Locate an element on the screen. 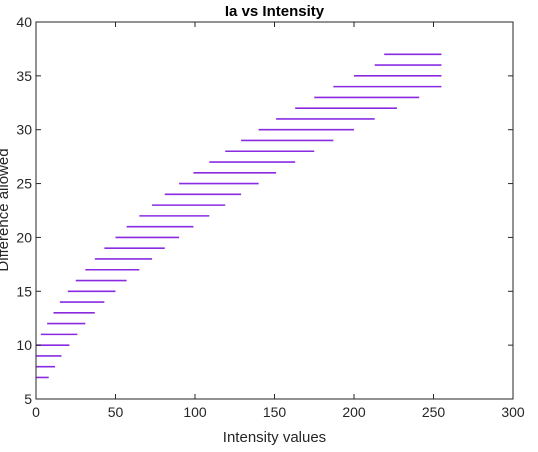 This screenshot has height=452, width=538. y-tick-label: 10 is located at coordinates (24, 345).